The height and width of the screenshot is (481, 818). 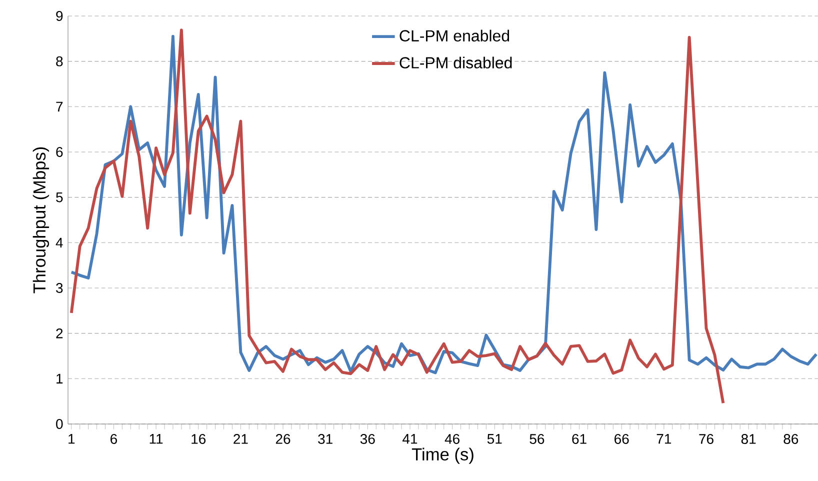 I want to click on y-tick-label: 5, so click(x=59, y=197).